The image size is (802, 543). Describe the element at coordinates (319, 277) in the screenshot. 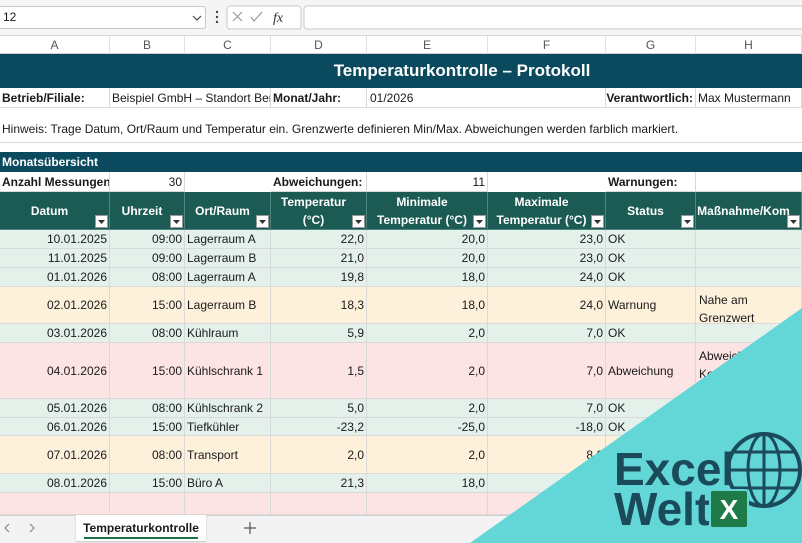

I see `table-cell: 19,8` at that location.